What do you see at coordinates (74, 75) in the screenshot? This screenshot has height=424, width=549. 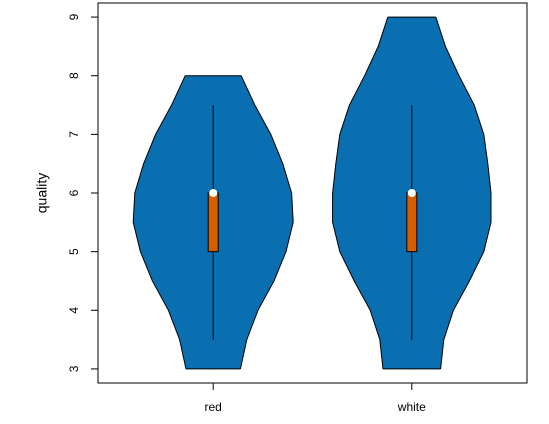 I see `y-tick-label: 8` at bounding box center [74, 75].